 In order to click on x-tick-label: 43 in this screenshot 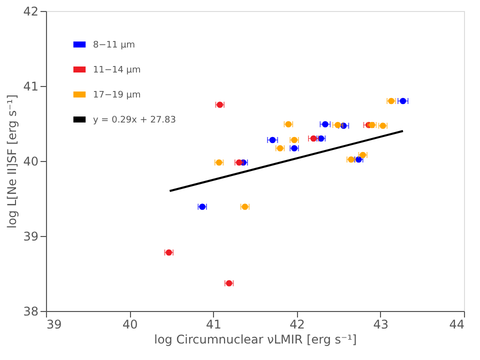, I will do `click(381, 325)`.